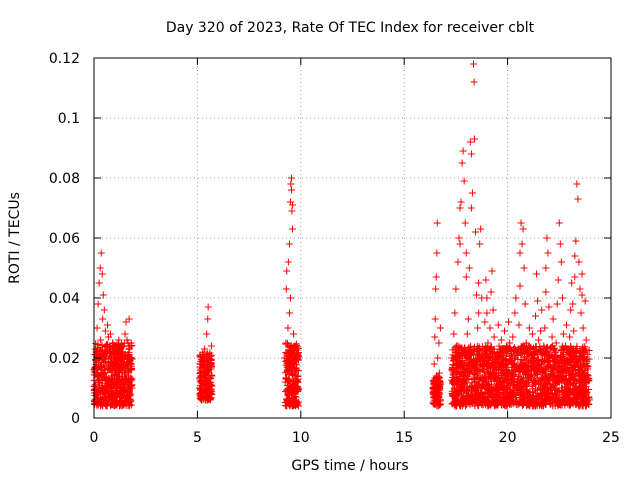  What do you see at coordinates (64, 59) in the screenshot?
I see `y-tick-label: 0.12` at bounding box center [64, 59].